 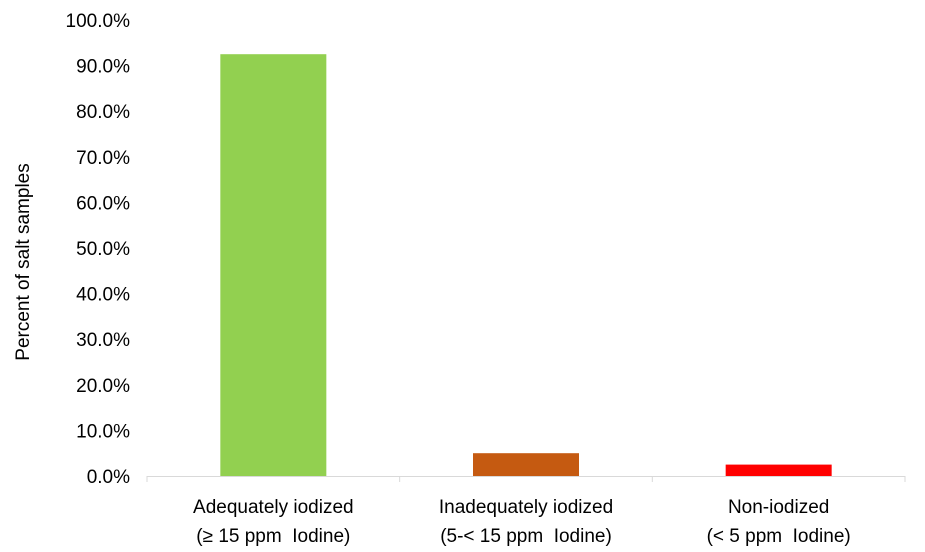 What do you see at coordinates (108, 477) in the screenshot?
I see `y-tick-label: 0.0%` at bounding box center [108, 477].